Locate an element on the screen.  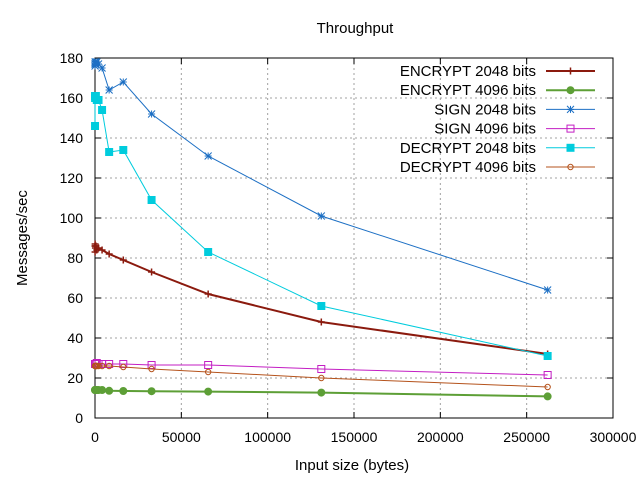
legend-entry: DECRYPT 4096 bits is located at coordinates (497, 167).